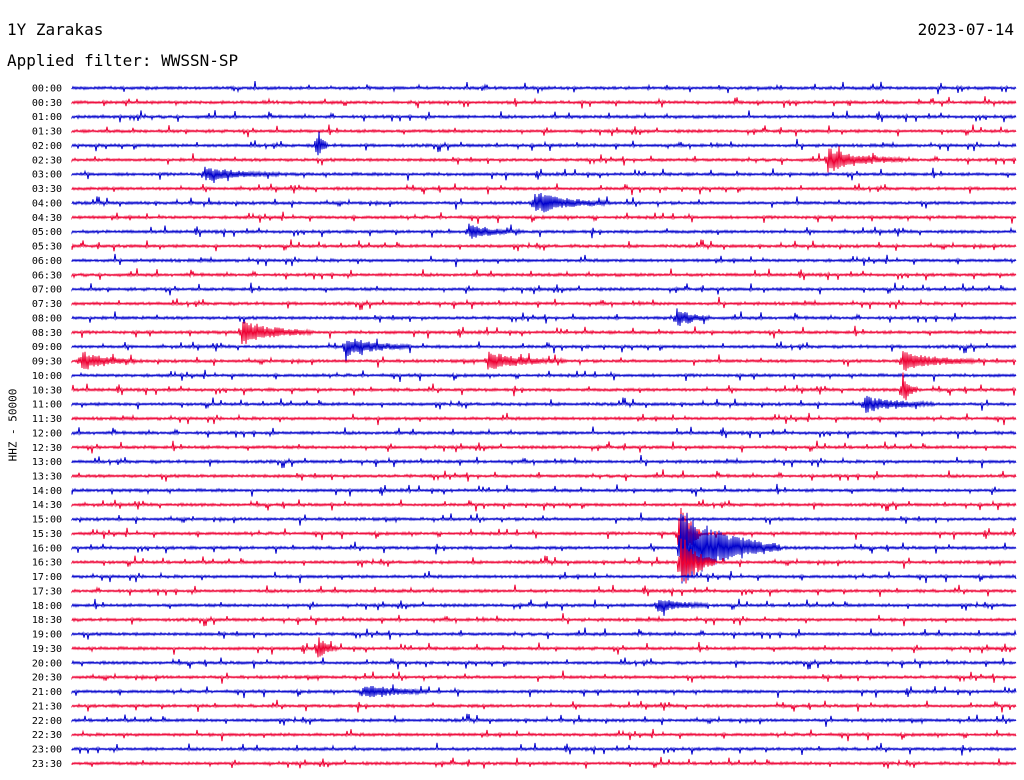 This screenshot has height=780, width=1024. I want to click on time-tick-label: 04:30, so click(47, 218).